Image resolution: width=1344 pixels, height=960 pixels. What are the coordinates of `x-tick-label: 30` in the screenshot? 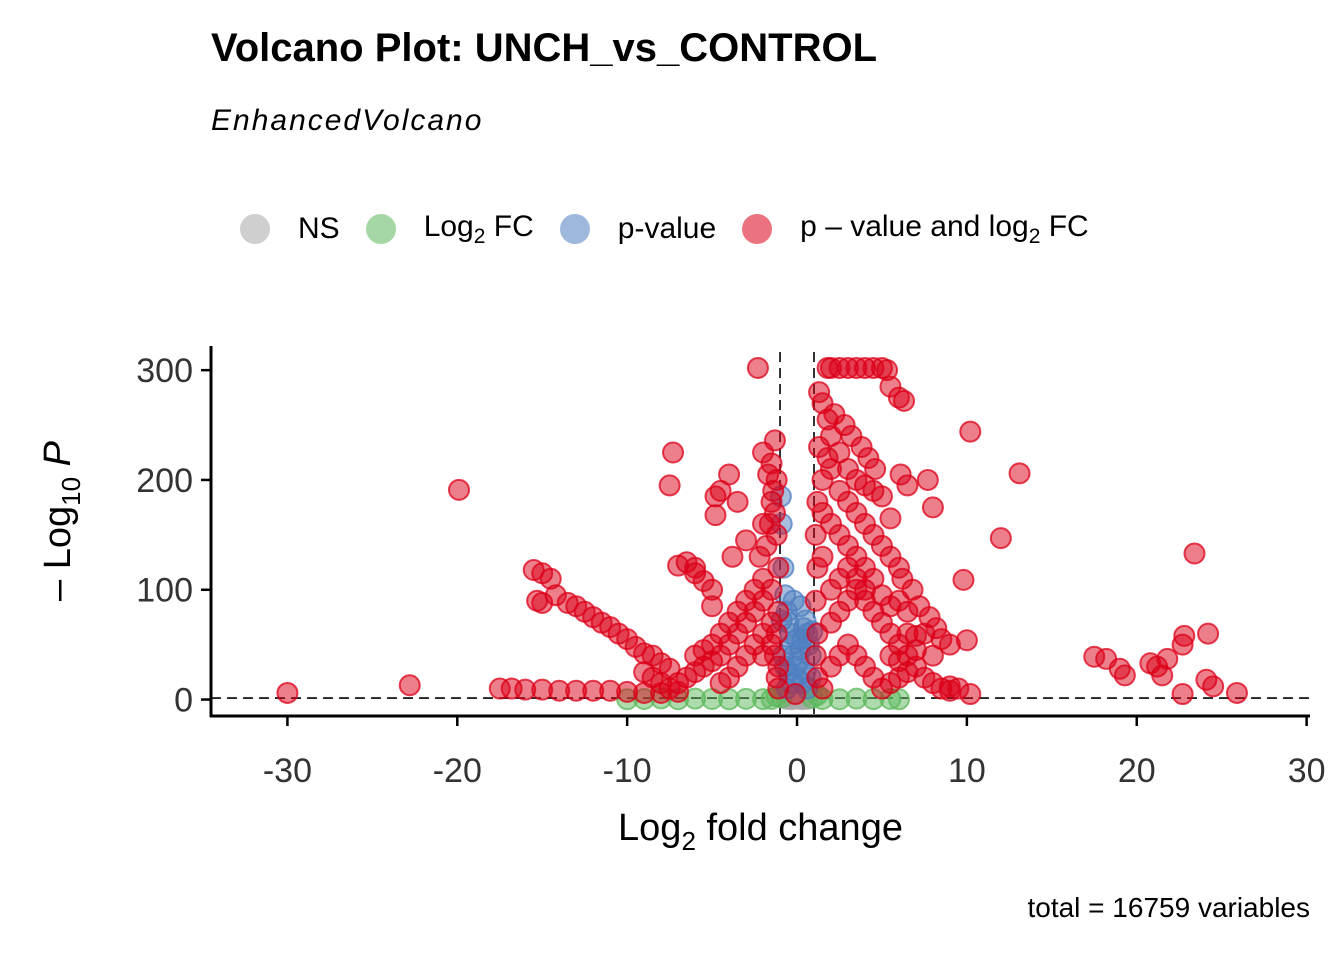 It's located at (1307, 771).